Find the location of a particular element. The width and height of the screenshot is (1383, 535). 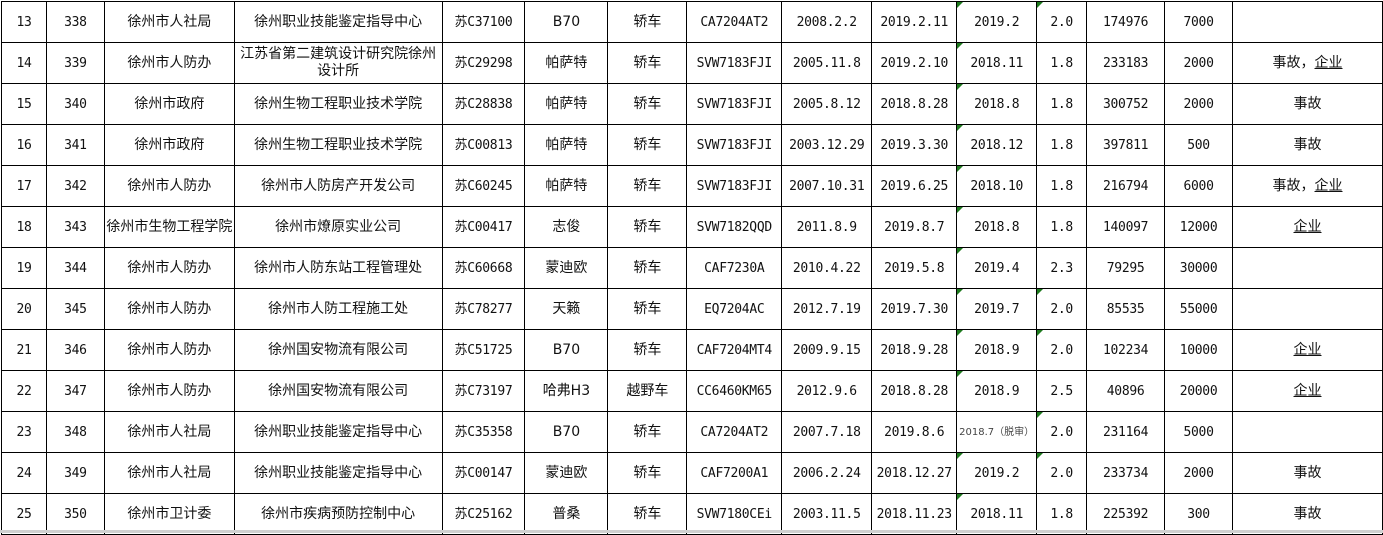

cell-row-index: 21 is located at coordinates (24, 350).